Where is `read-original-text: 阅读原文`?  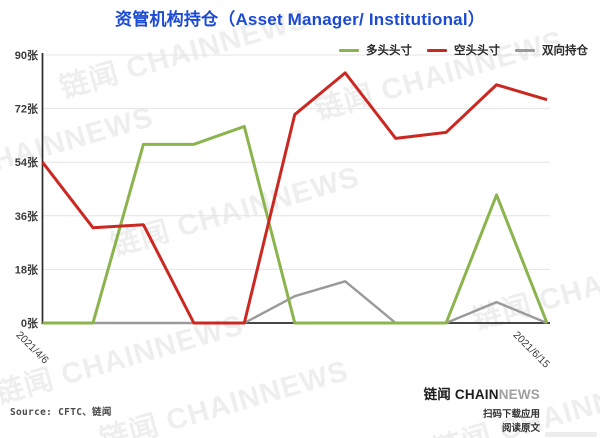 read-original-text: 阅读原文 is located at coordinates (520, 428).